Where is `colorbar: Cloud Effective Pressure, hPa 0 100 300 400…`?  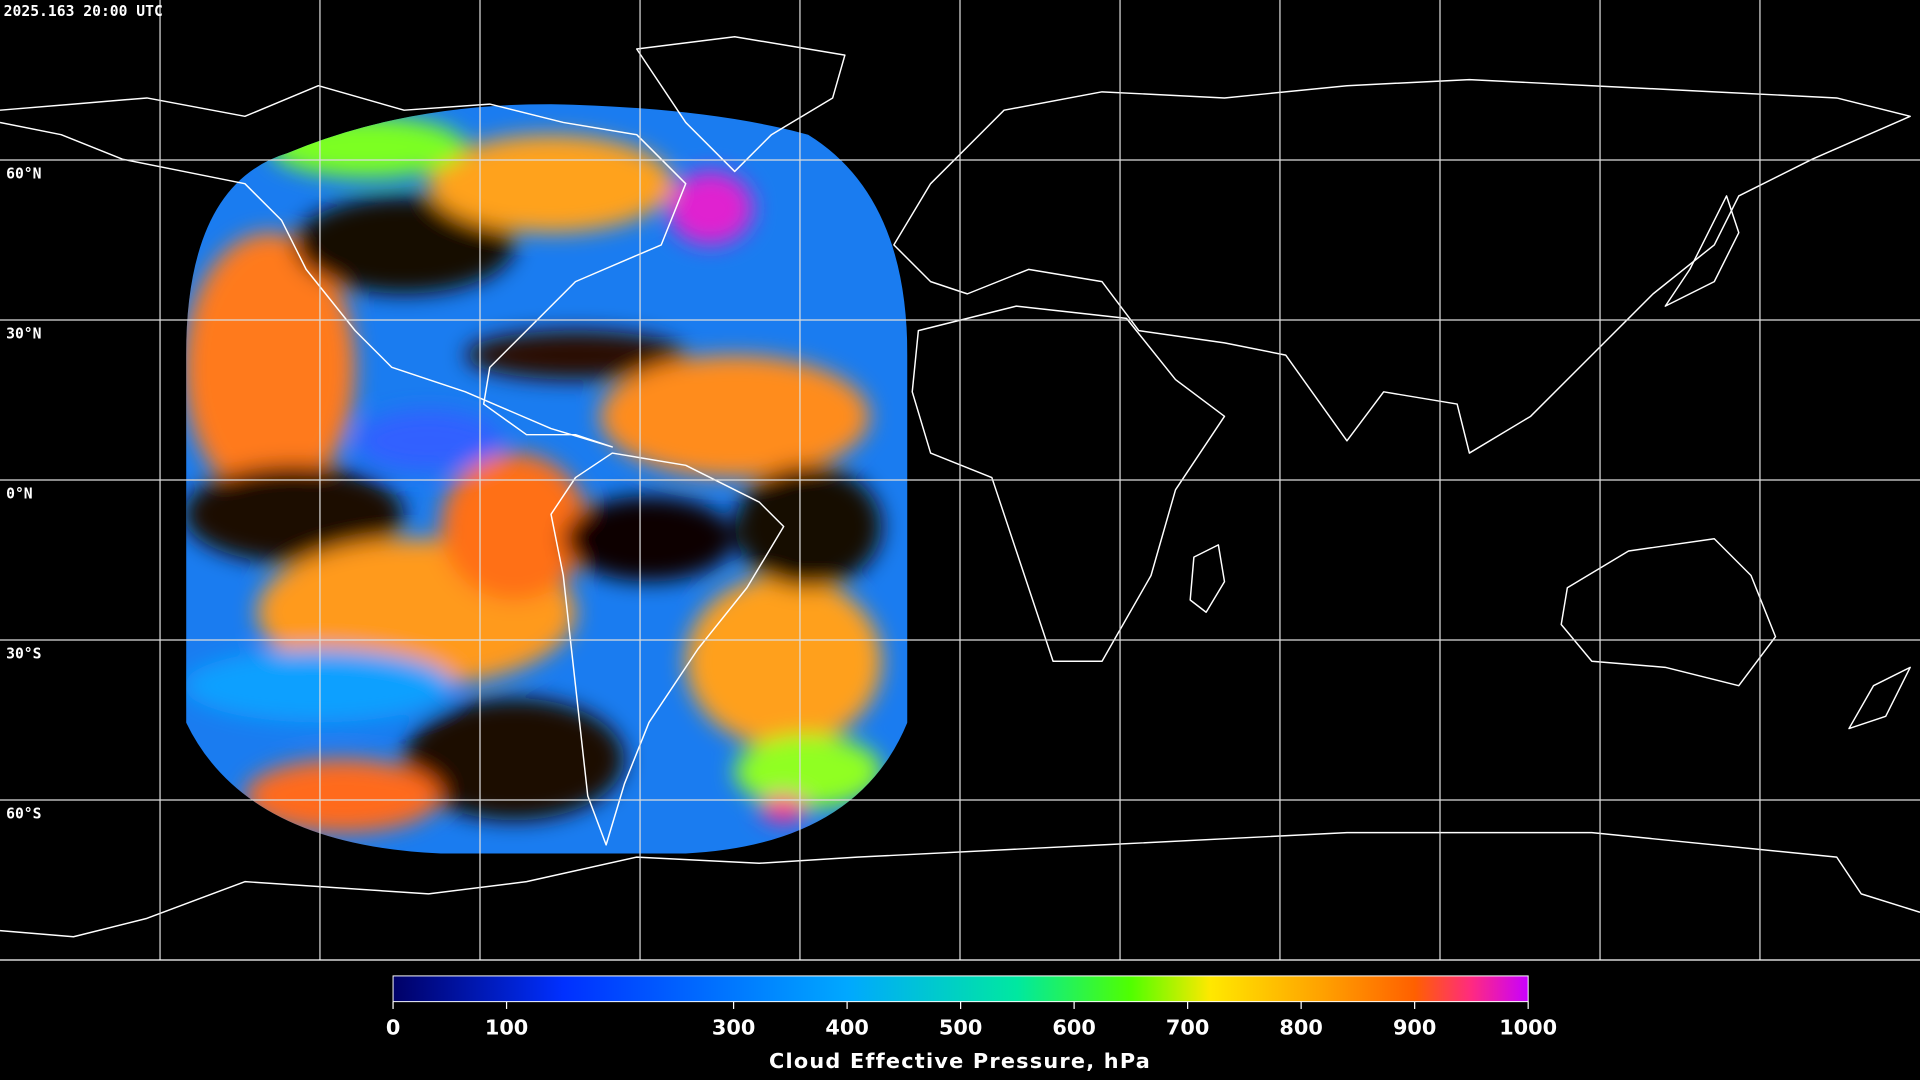
colorbar: Cloud Effective Pressure, hPa 0 100 300 400… is located at coordinates (971, 1024).